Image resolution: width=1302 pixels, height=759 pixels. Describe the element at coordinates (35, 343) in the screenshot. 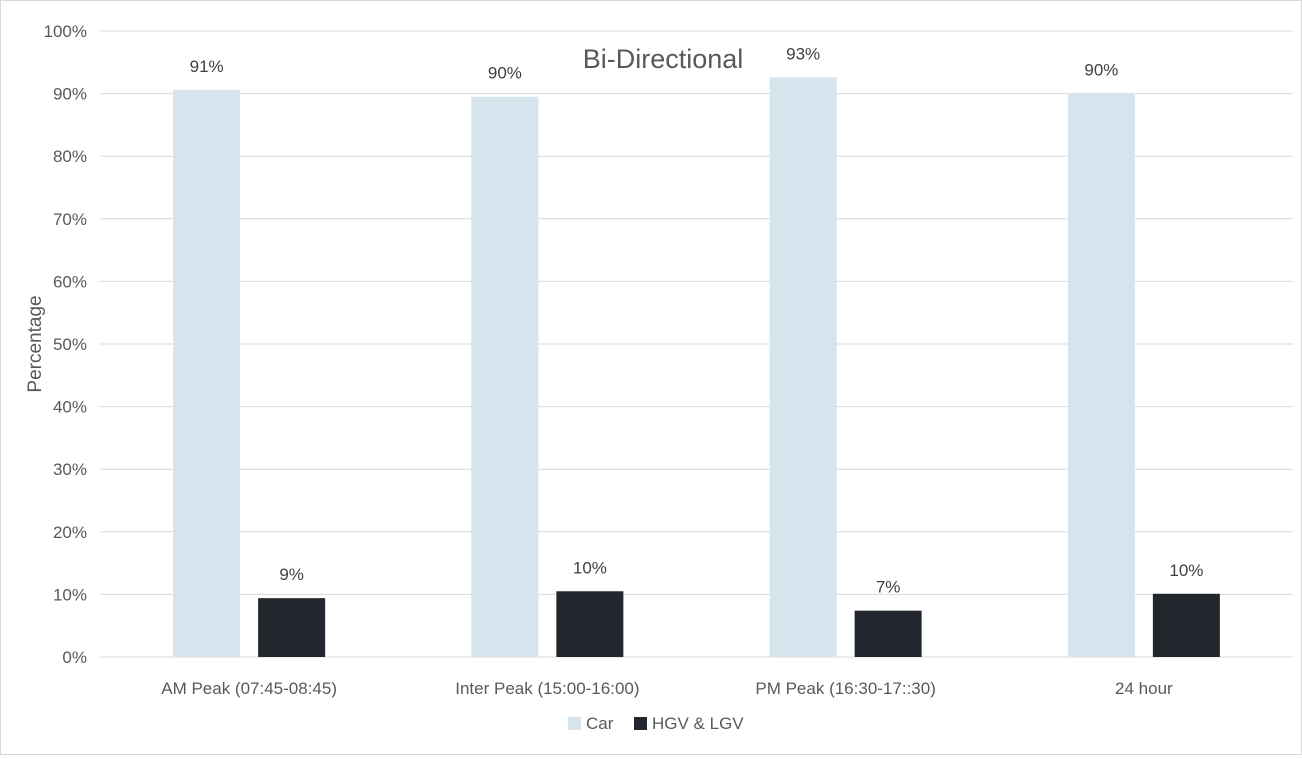

I see `y-axis-label: Percentage` at that location.